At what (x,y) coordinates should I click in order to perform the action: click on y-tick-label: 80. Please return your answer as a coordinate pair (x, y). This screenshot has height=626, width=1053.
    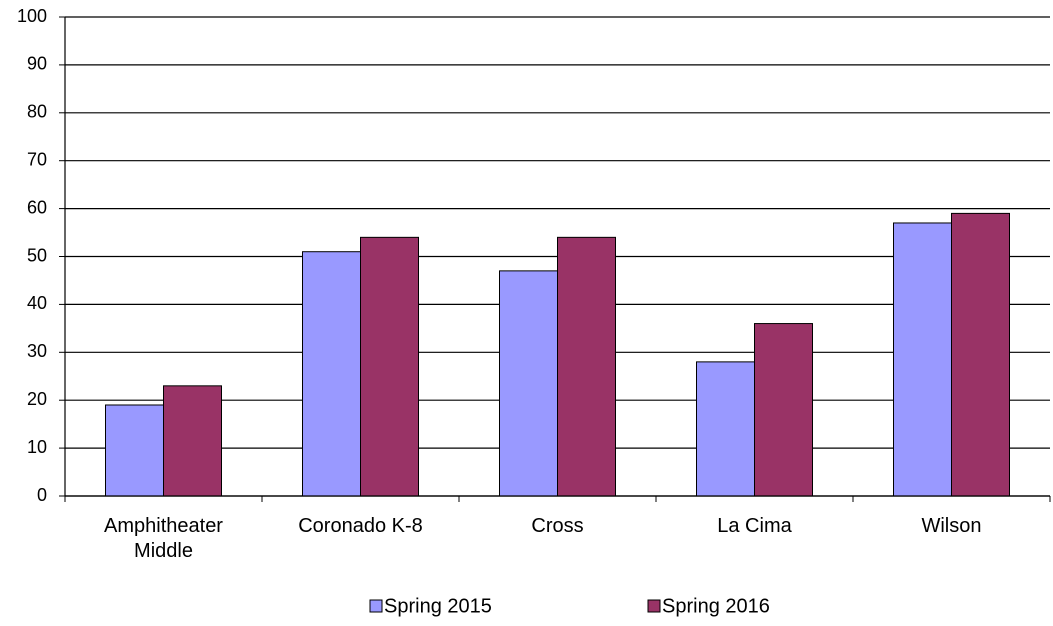
    Looking at the image, I should click on (37, 112).